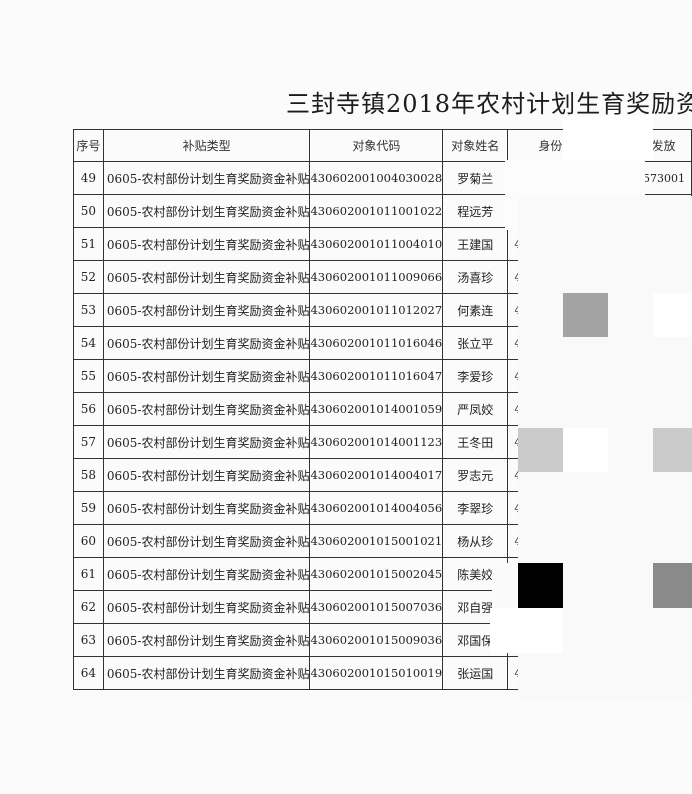  Describe the element at coordinates (475, 211) in the screenshot. I see `person-name: 程远芳` at that location.